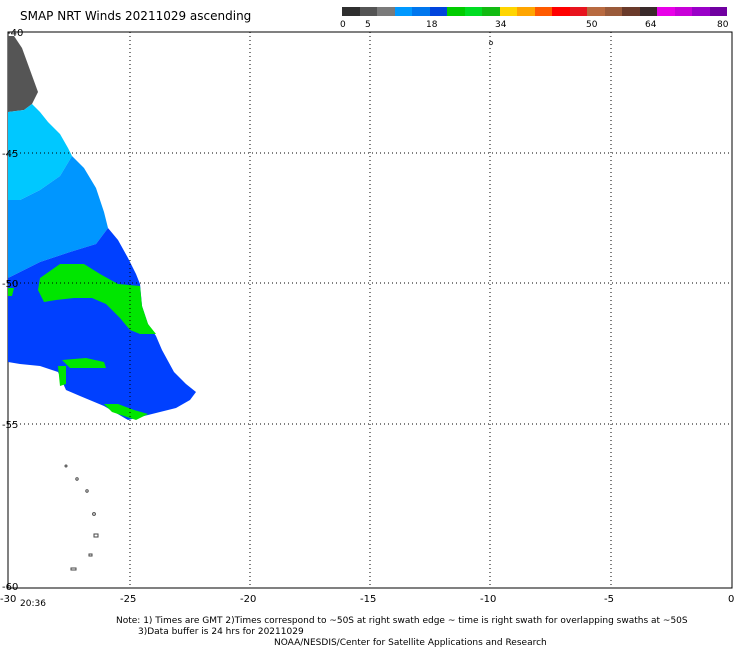  I want to click on wind-speed-colorbar, so click(534, 11).